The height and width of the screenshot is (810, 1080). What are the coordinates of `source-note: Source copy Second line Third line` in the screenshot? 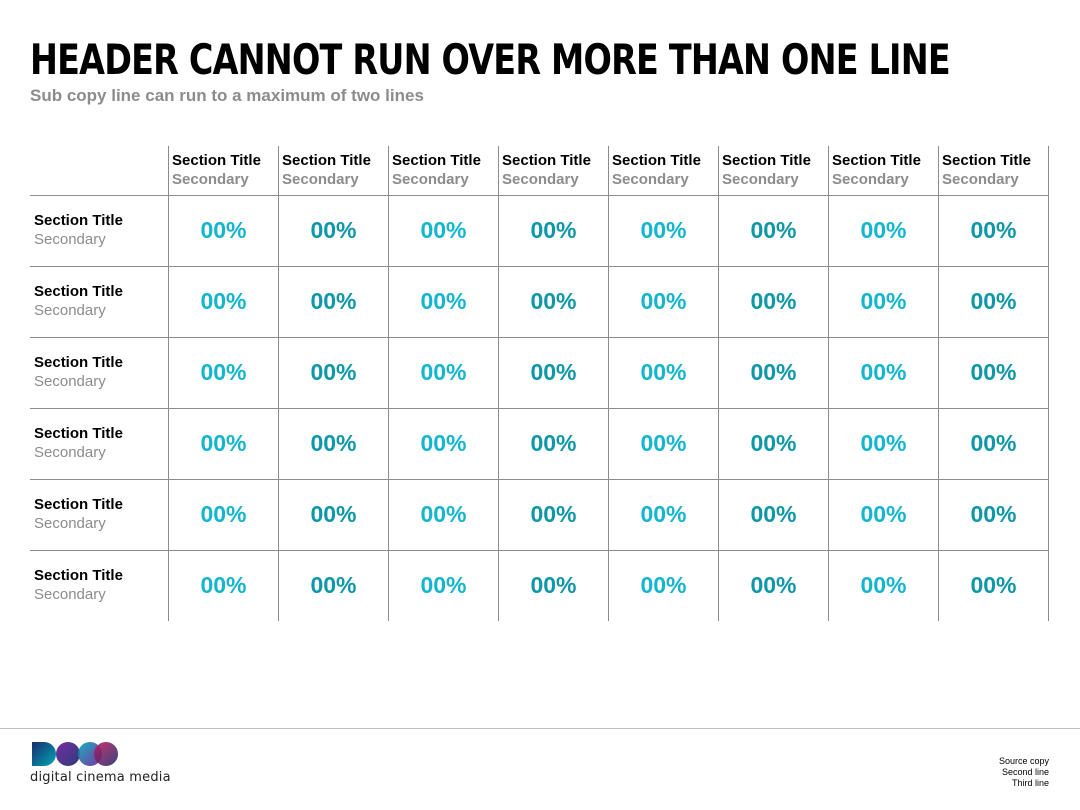 It's located at (1024, 772).